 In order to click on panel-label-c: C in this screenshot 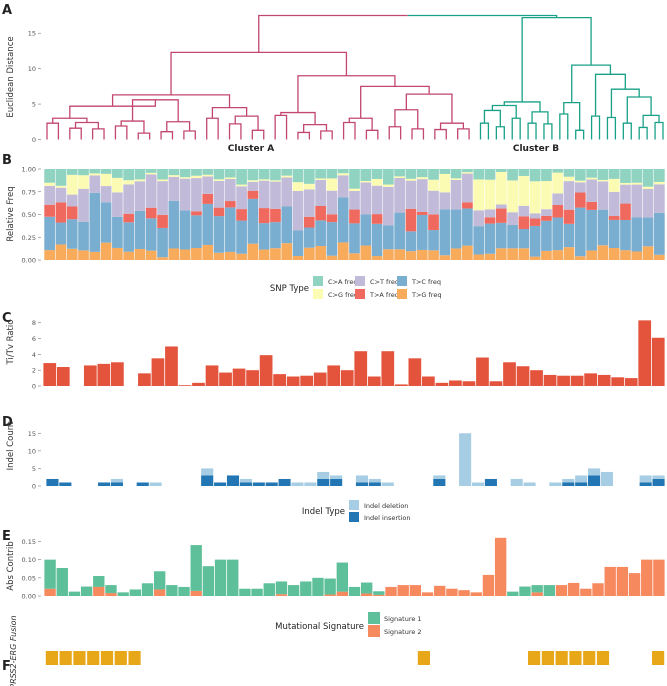, I will do `click(7, 318)`.